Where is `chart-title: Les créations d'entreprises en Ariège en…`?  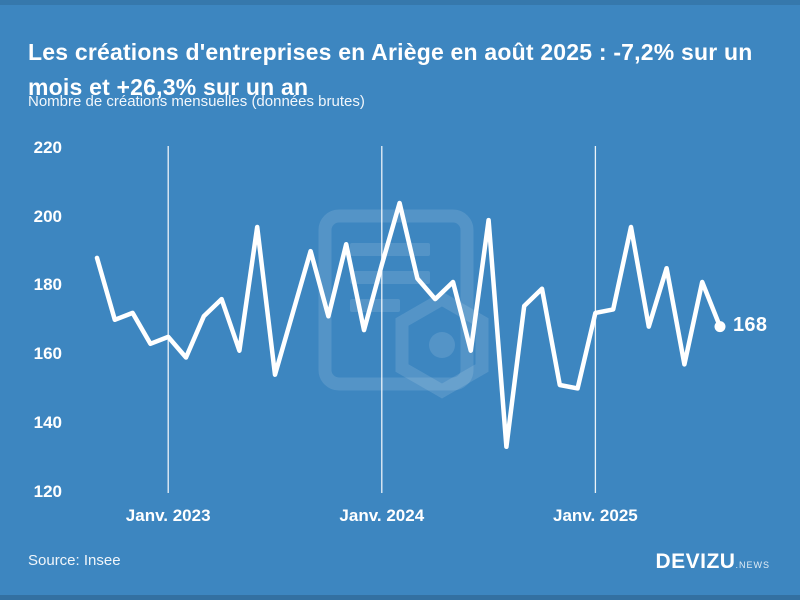
chart-title: Les créations d'entreprises en Ariège en… is located at coordinates (390, 69).